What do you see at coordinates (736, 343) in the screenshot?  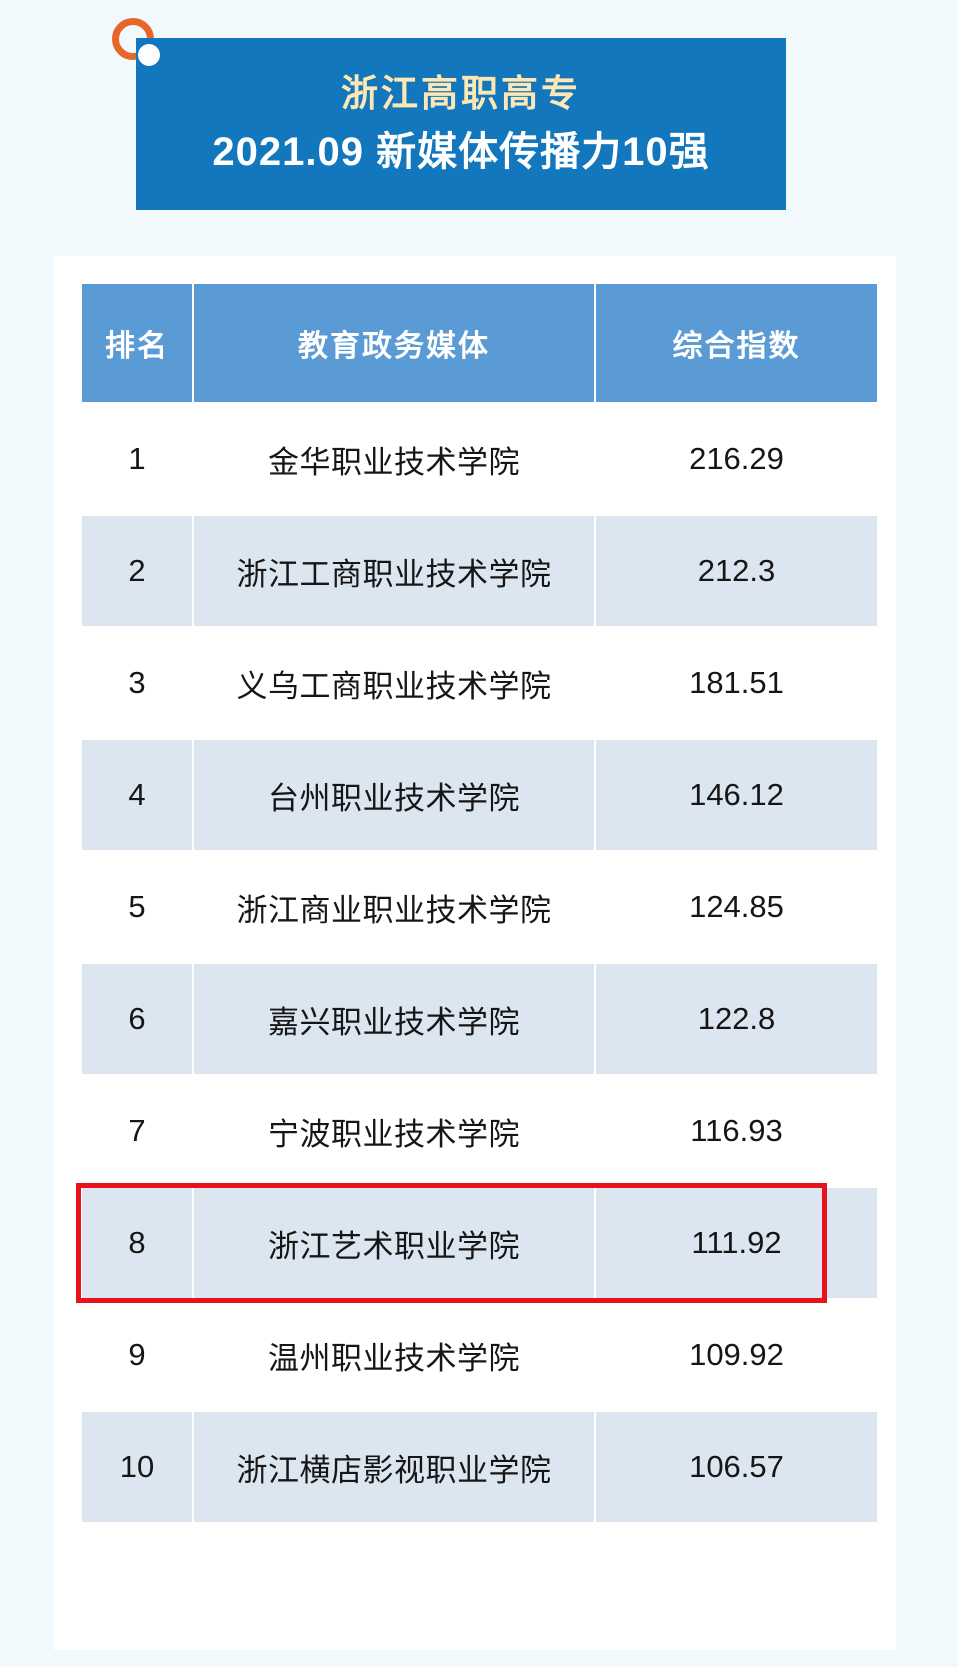 I see `column-header-index: 综合指数` at bounding box center [736, 343].